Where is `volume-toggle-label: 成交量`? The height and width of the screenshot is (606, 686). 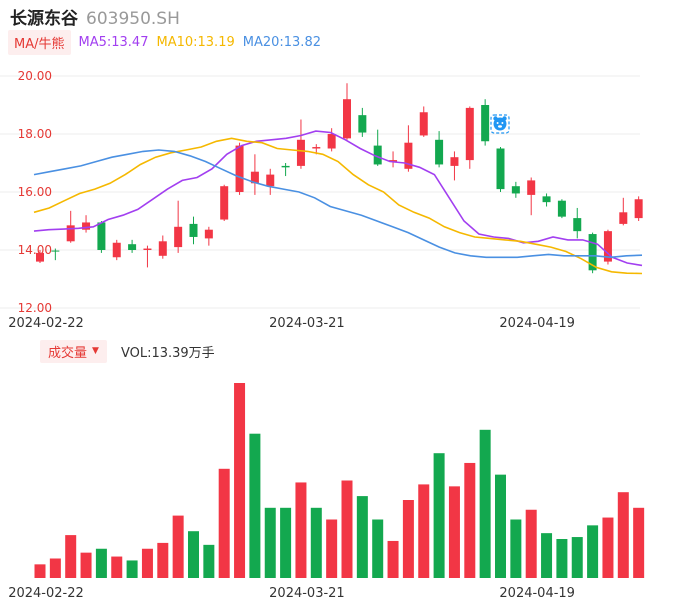
volume-toggle-label: 成交量 is located at coordinates (68, 353).